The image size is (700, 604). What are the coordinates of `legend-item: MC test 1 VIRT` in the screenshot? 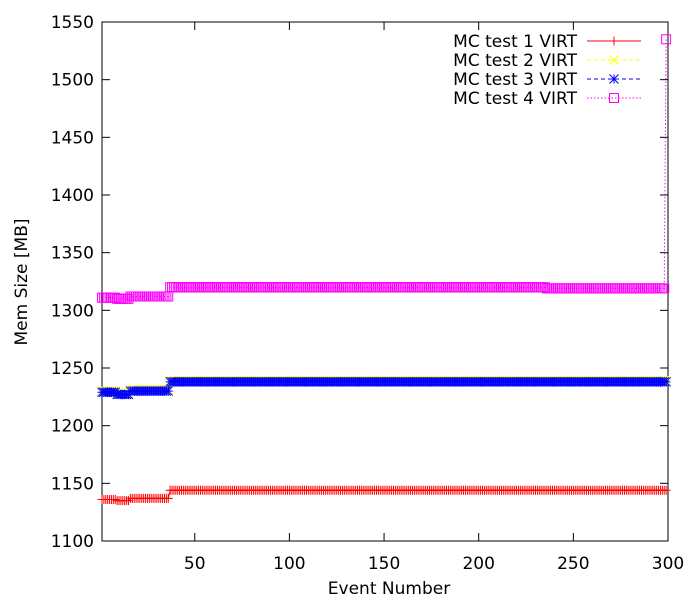 It's located at (547, 42).